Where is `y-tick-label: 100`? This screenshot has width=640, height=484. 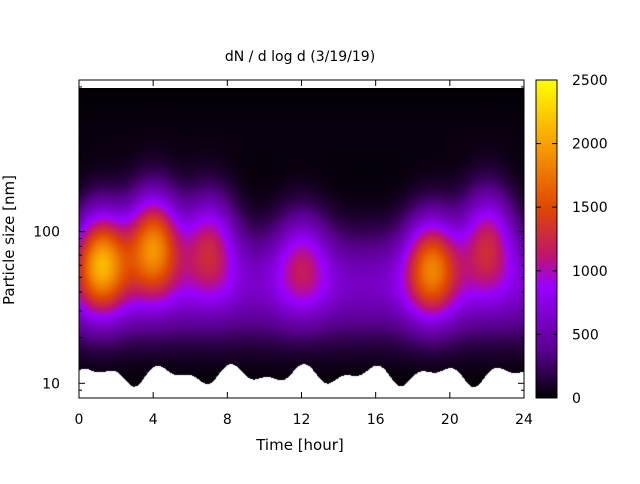
y-tick-label: 100 is located at coordinates (46, 233).